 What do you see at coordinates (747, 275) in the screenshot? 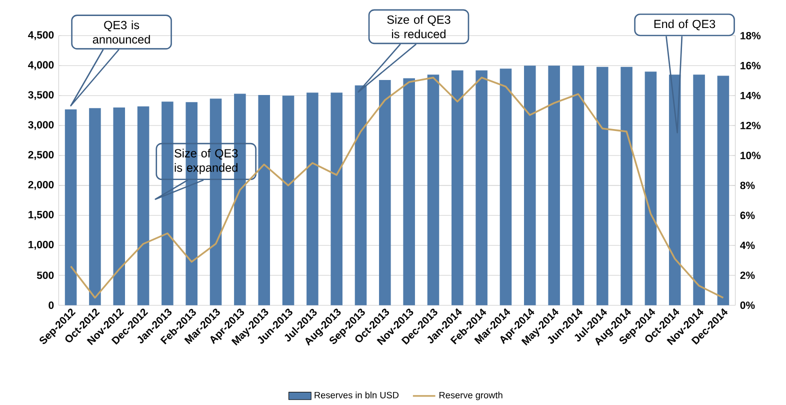
I see `y2-tick-label: 2%` at bounding box center [747, 275].